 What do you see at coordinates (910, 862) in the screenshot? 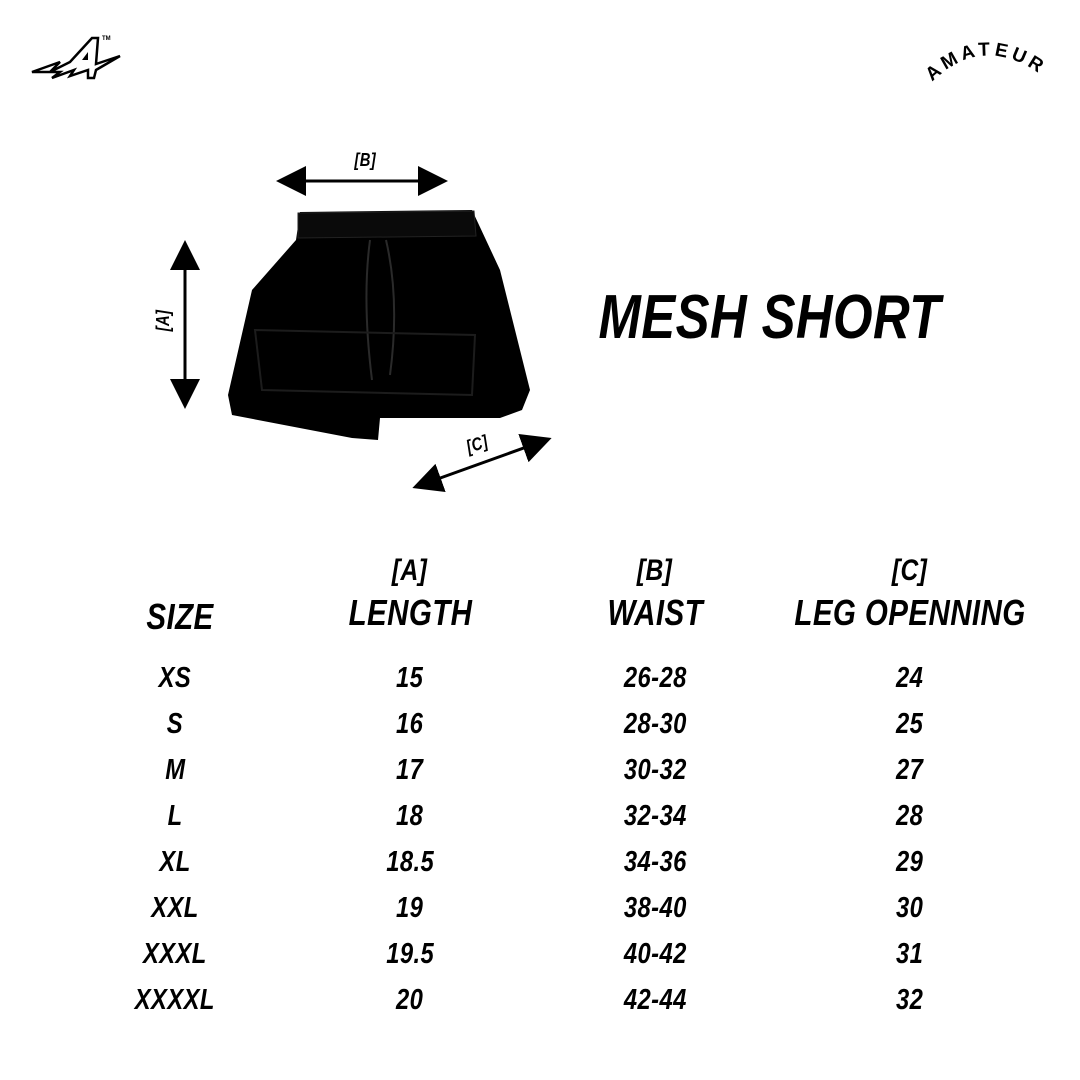
I see `table-cell: 29` at bounding box center [910, 862].